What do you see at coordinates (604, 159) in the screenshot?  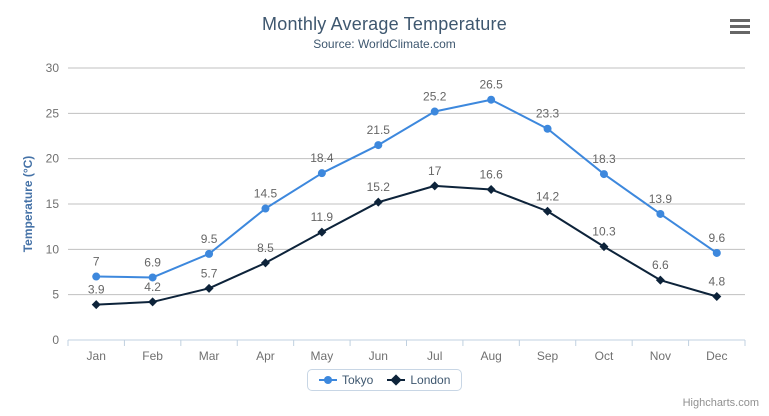 I see `data-label: 18.3` at bounding box center [604, 159].